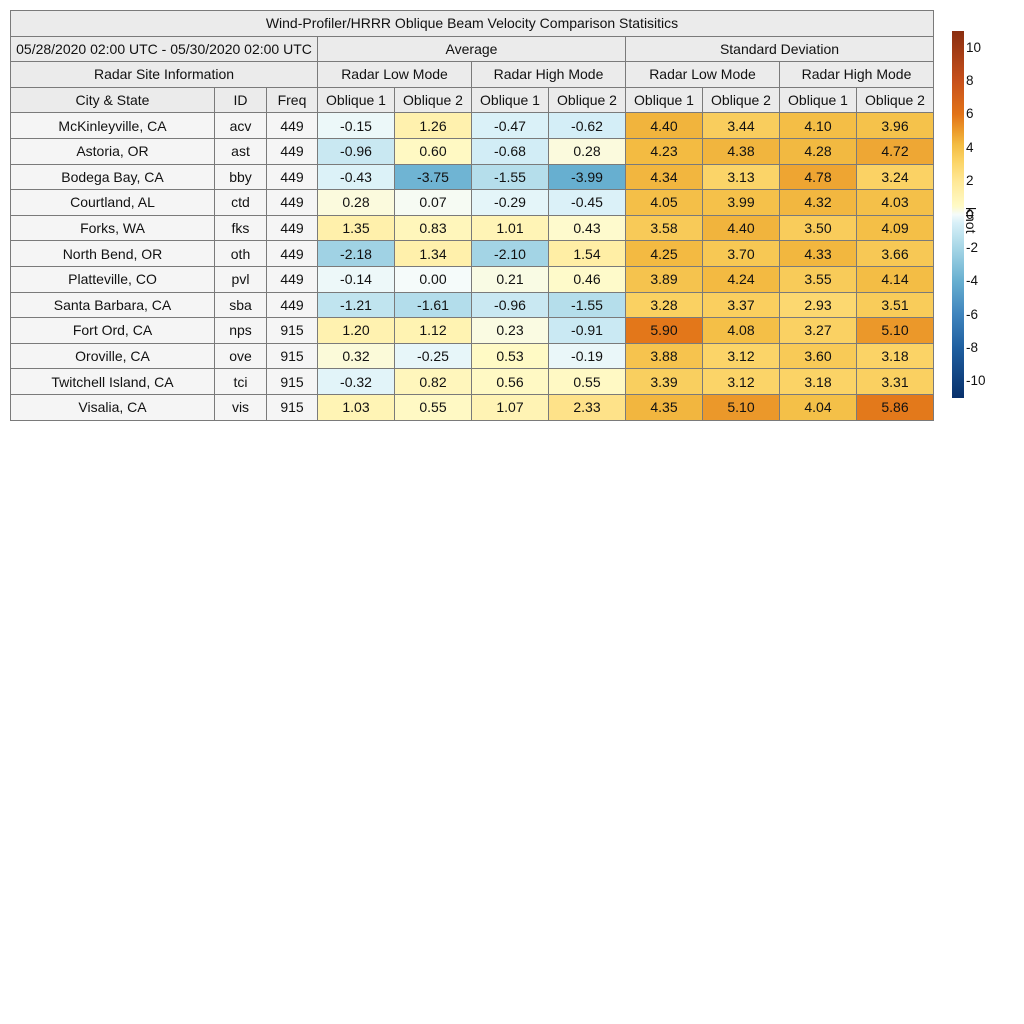  I want to click on site-id: acv, so click(240, 125).